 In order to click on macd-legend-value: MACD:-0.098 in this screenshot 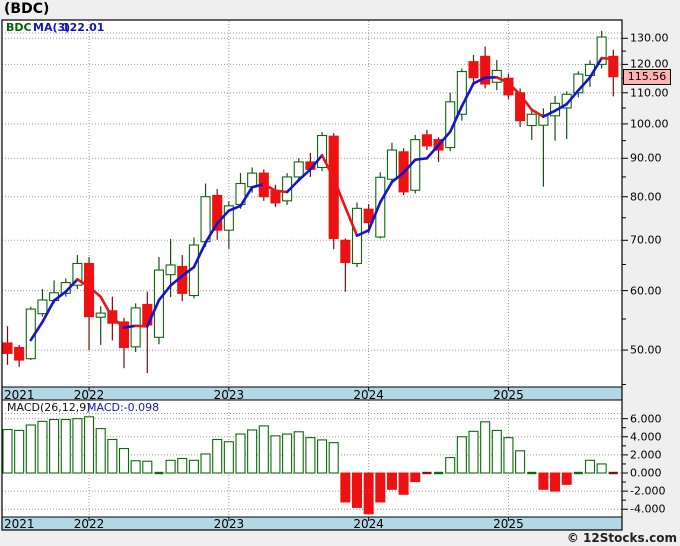, I will do `click(123, 407)`.